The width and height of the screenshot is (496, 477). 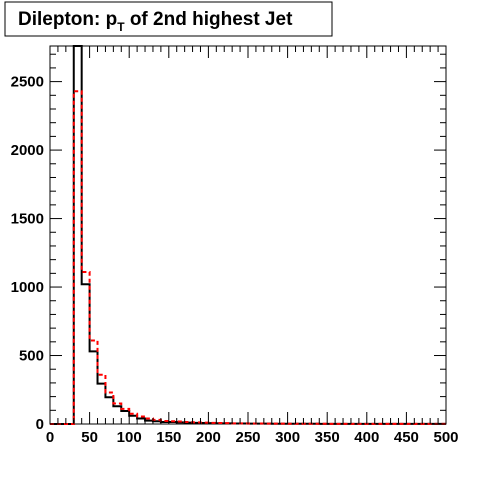 I want to click on x-tick-label: 450, so click(x=406, y=437).